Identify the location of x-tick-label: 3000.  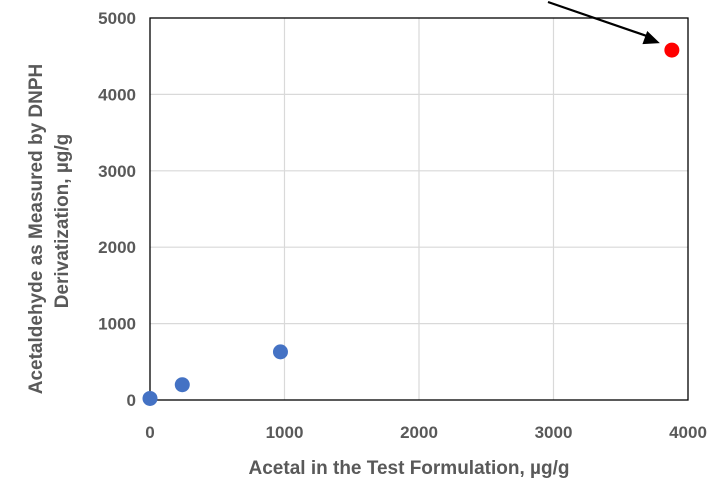
(554, 432).